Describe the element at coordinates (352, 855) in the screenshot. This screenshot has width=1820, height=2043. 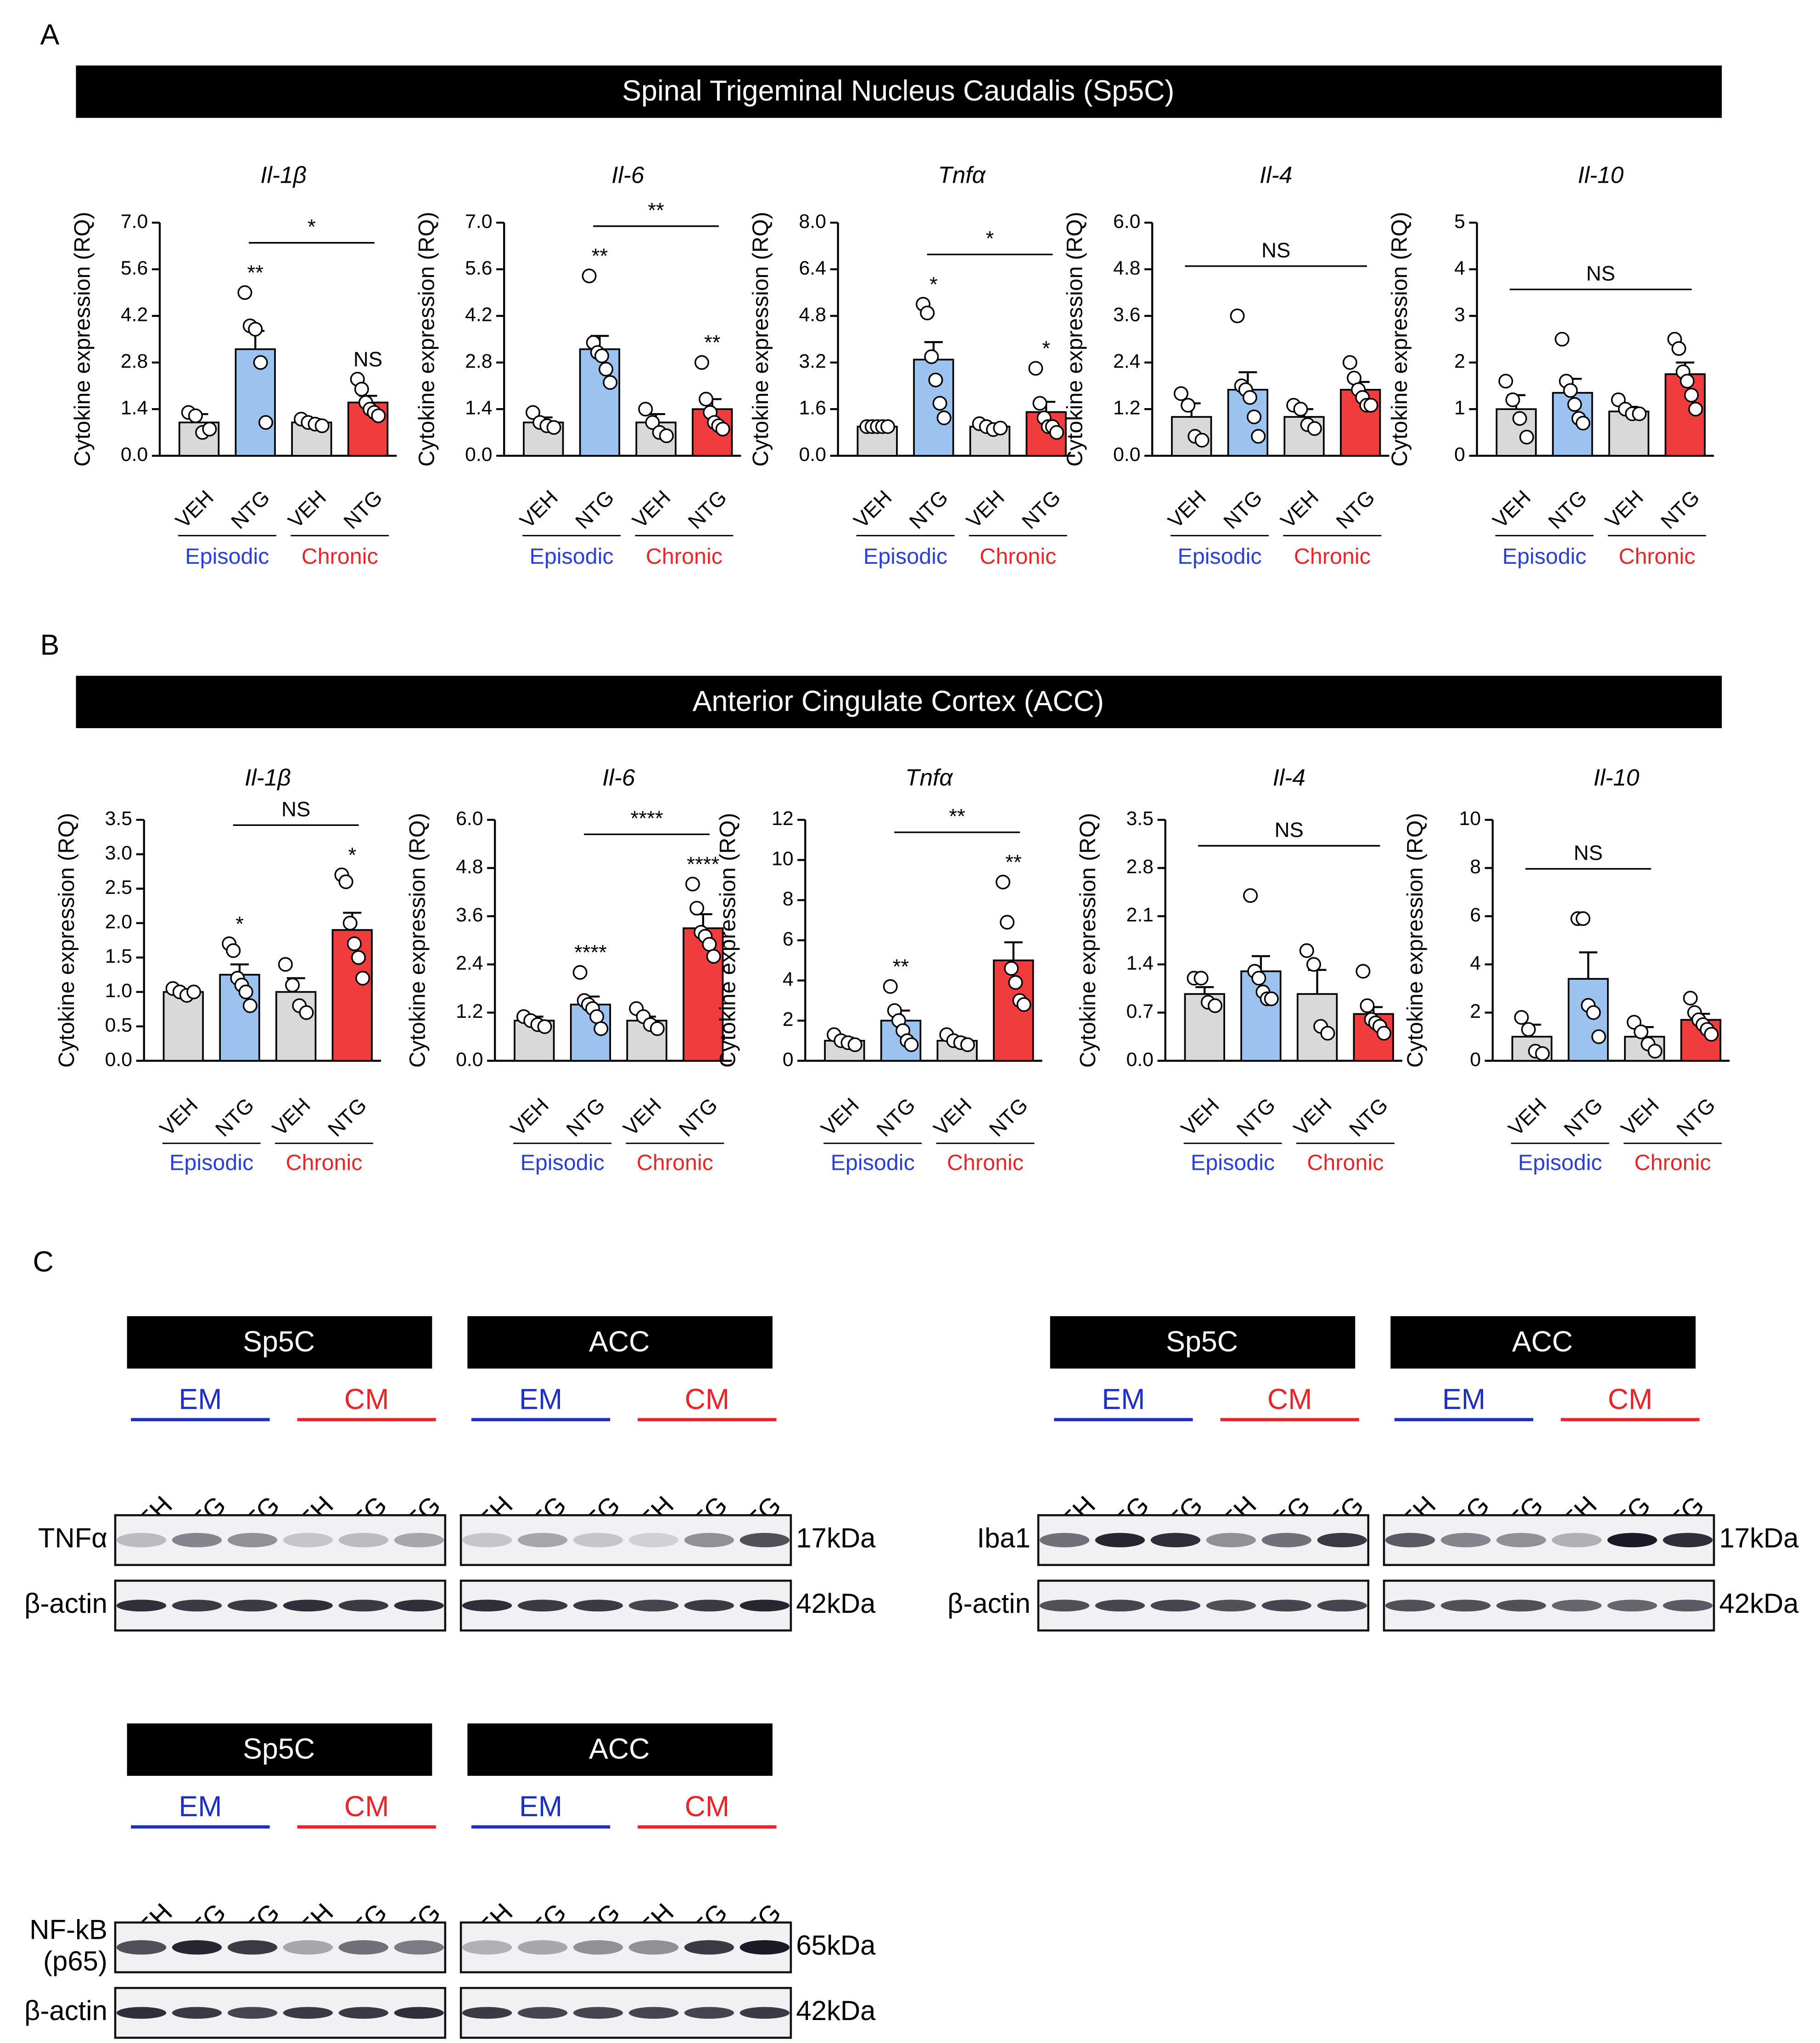
I see `significance-label: *` at that location.